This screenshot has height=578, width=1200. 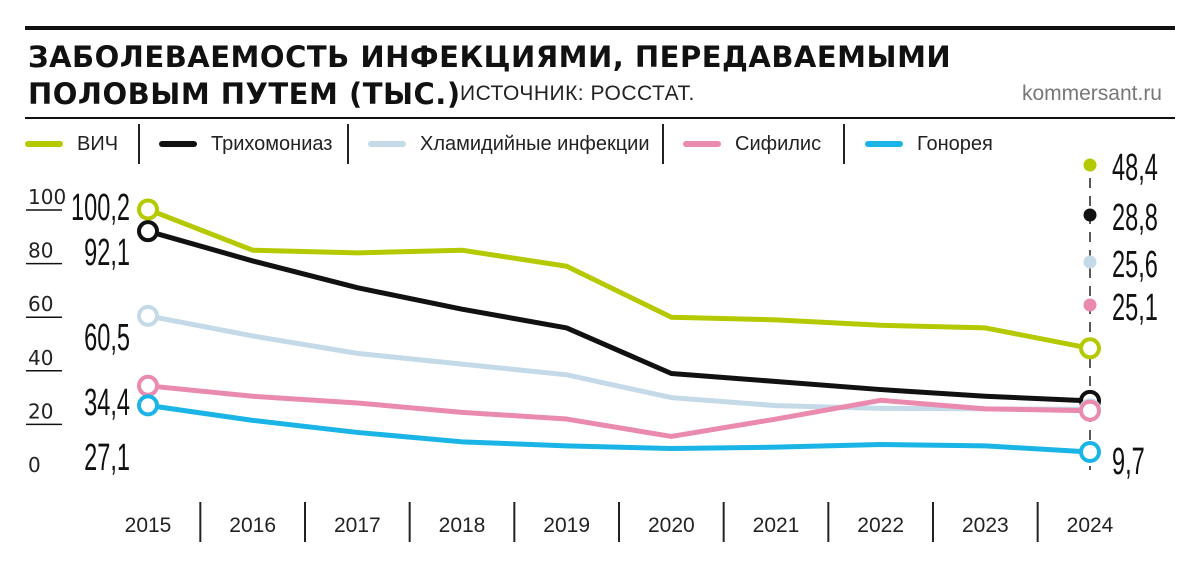 I want to click on x-tick-label: 2020, so click(x=671, y=525).